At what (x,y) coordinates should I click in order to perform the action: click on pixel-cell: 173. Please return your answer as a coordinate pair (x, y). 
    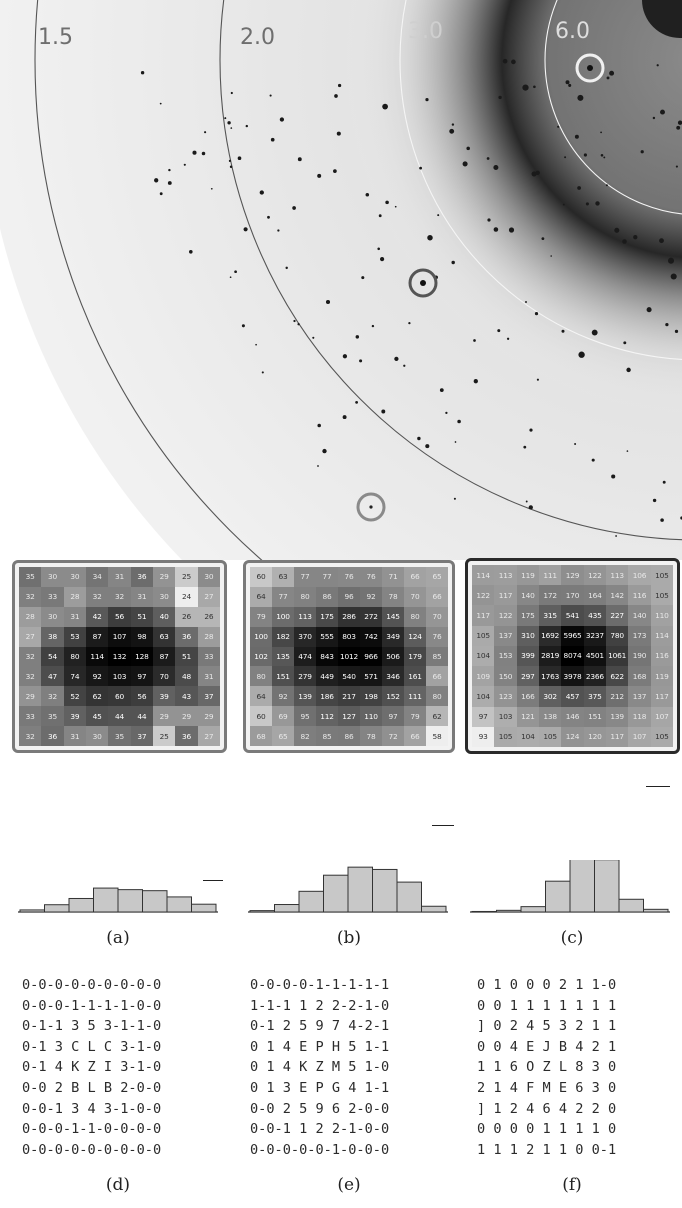
    Looking at the image, I should click on (639, 635).